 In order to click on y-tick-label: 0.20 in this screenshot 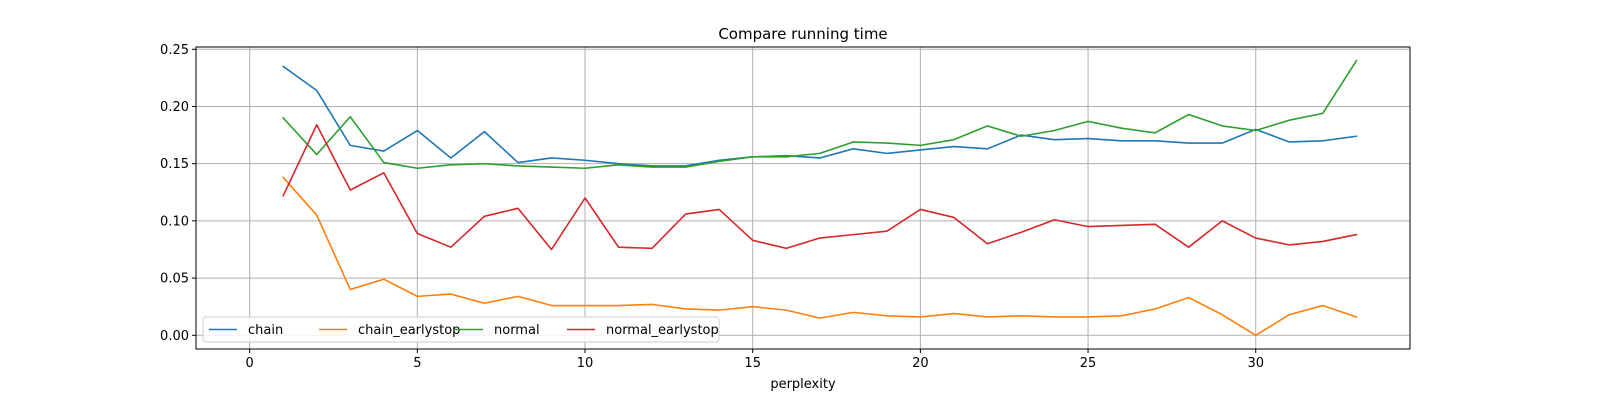, I will do `click(174, 107)`.